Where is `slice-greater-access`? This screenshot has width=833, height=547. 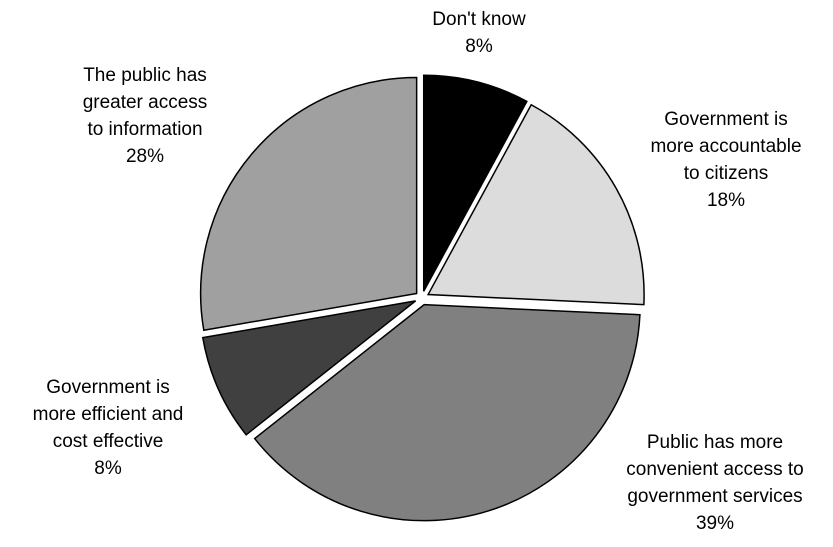
slice-greater-access is located at coordinates (308, 204).